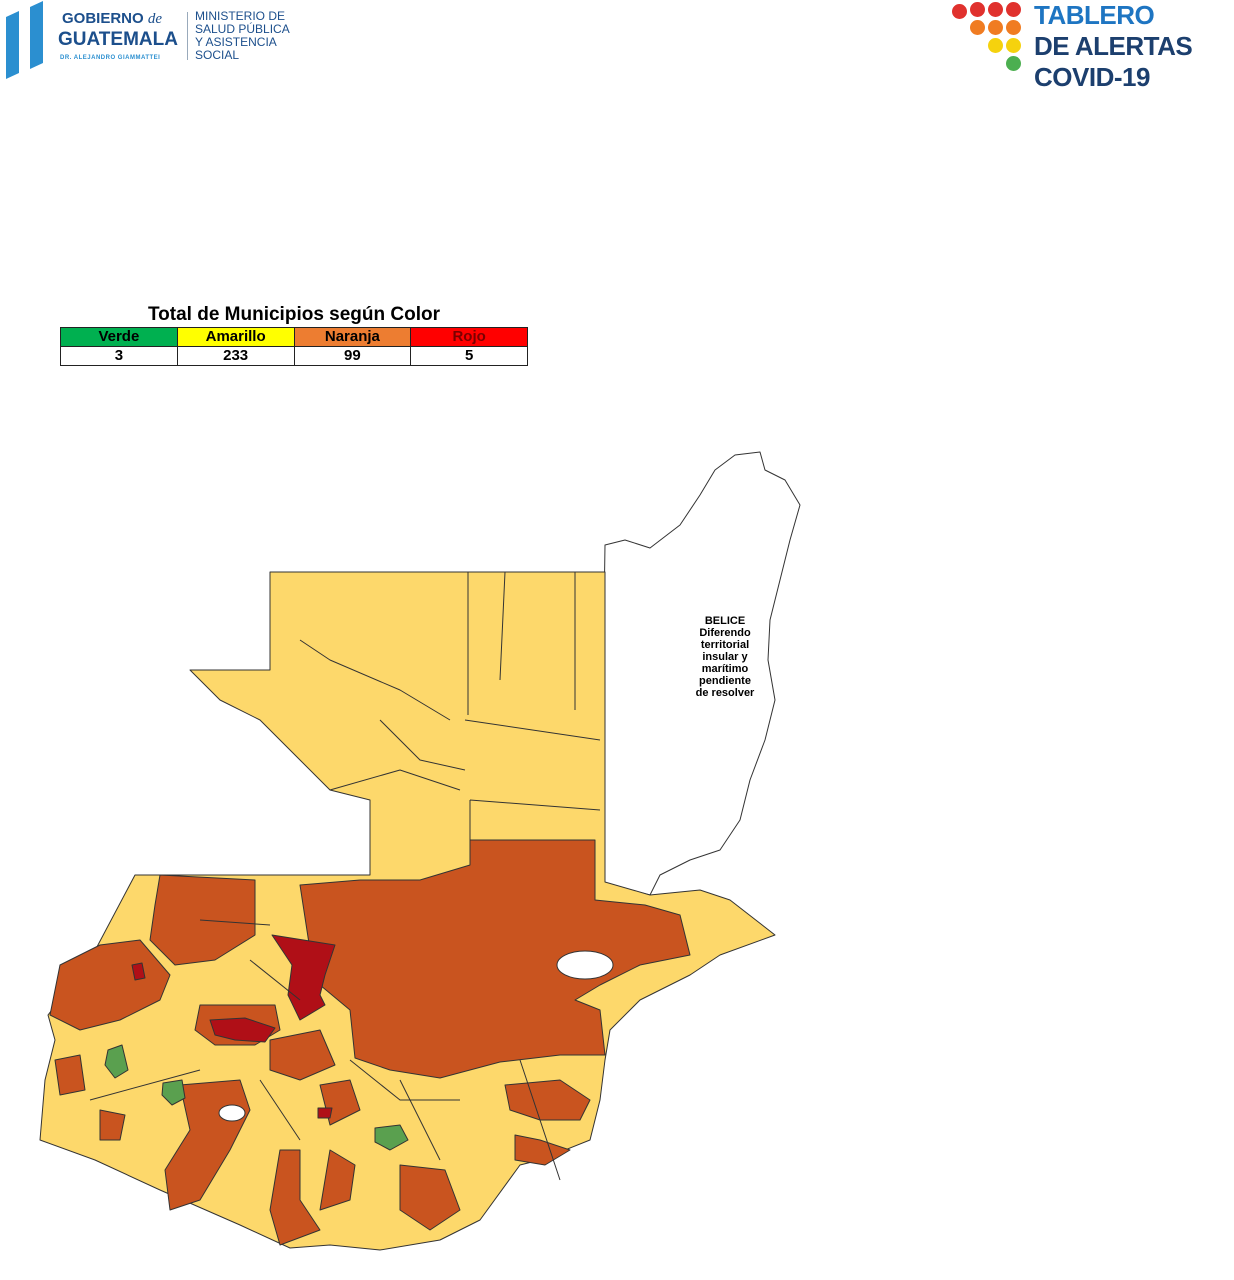 The image size is (1234, 1280). What do you see at coordinates (242, 29) in the screenshot?
I see `ministry-line: SALUD PÚBLICA` at bounding box center [242, 29].